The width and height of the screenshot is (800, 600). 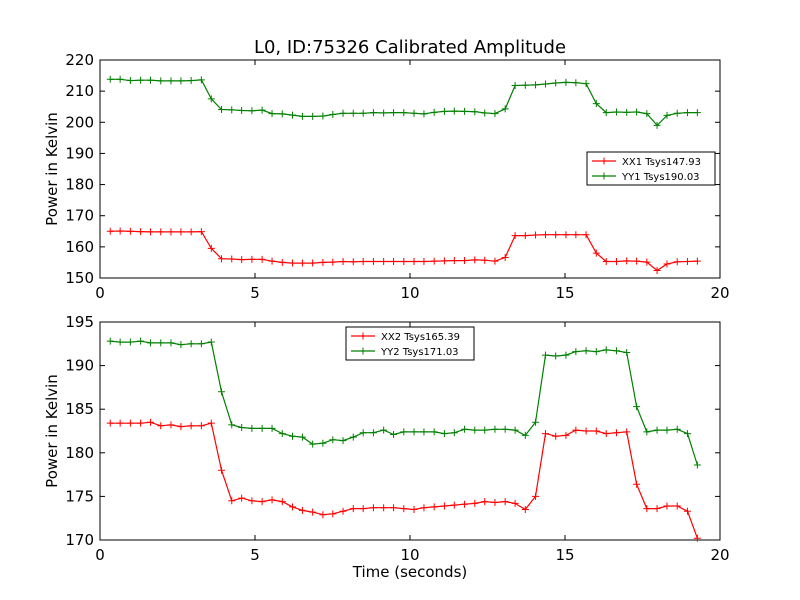 I want to click on x-tick-label: 20, so click(x=719, y=555).